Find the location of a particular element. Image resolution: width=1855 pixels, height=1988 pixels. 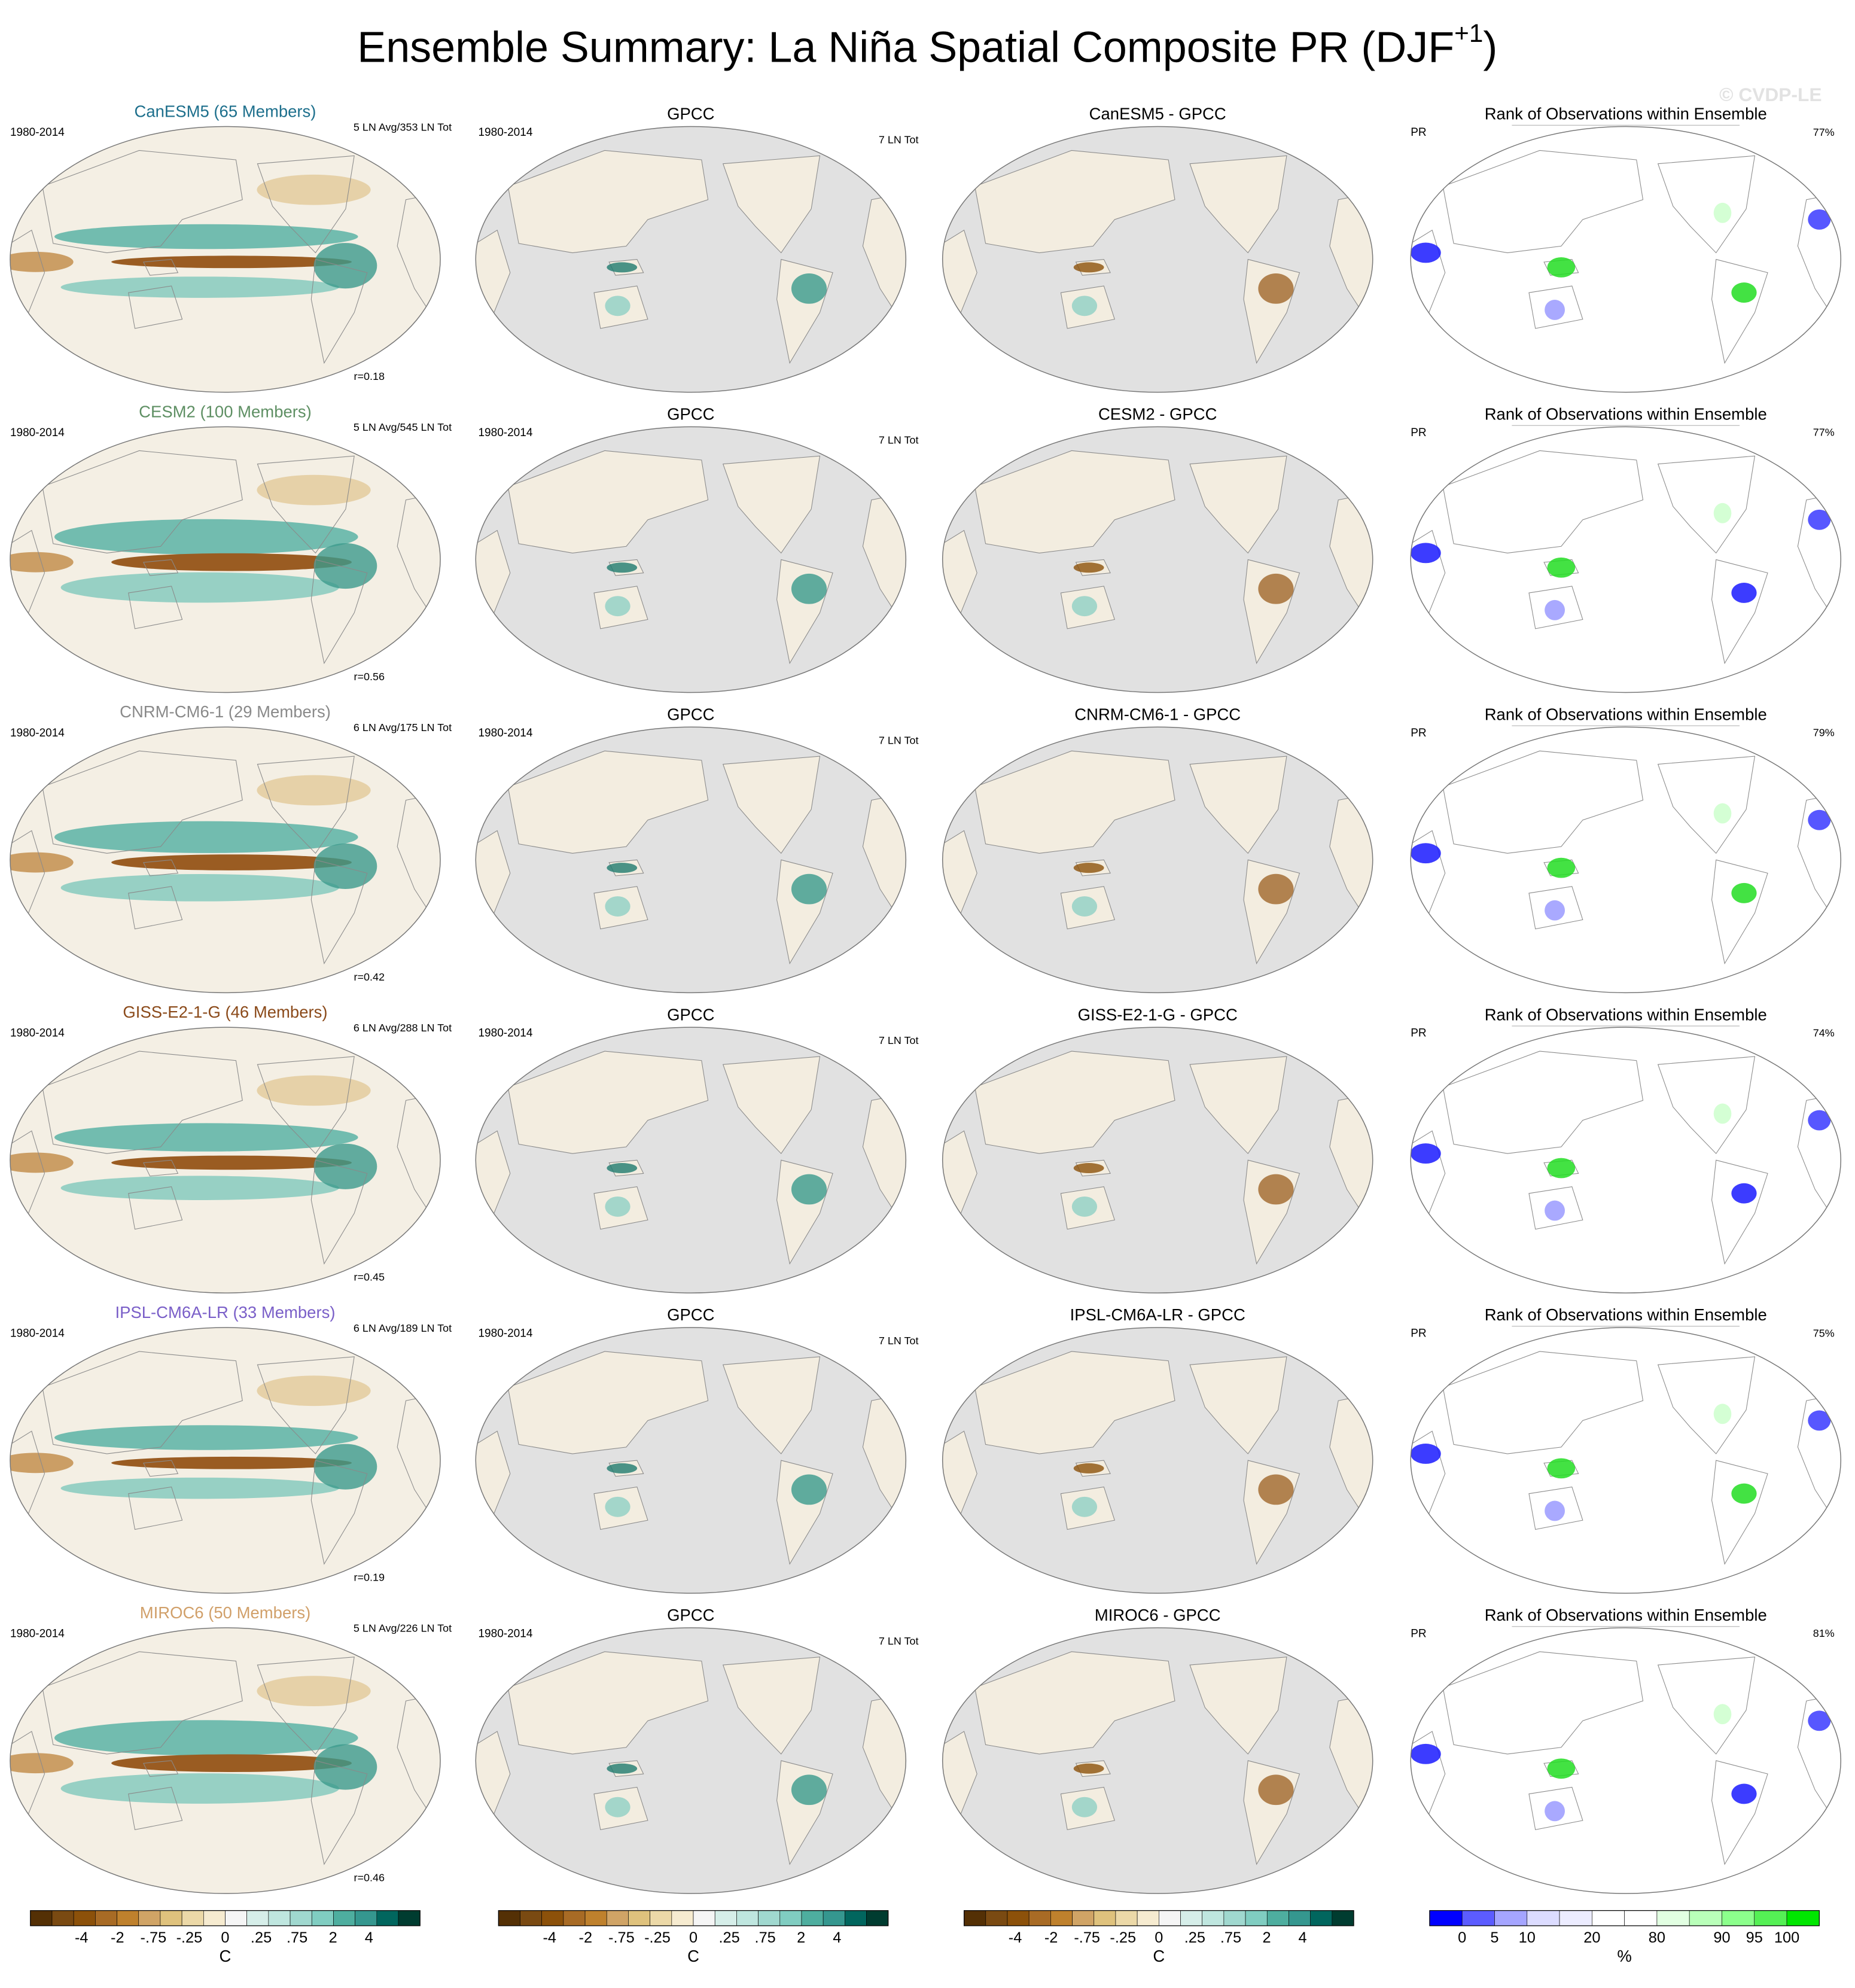

colorbar-label: -2 is located at coordinates (1051, 1937).